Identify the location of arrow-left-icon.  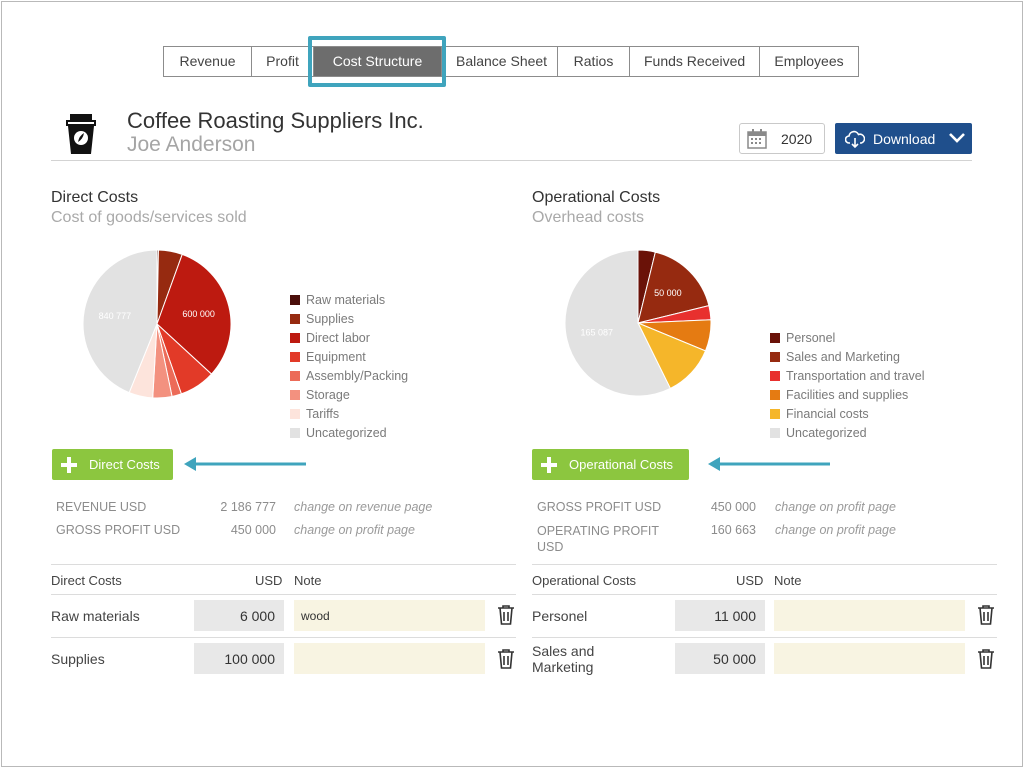
(769, 464).